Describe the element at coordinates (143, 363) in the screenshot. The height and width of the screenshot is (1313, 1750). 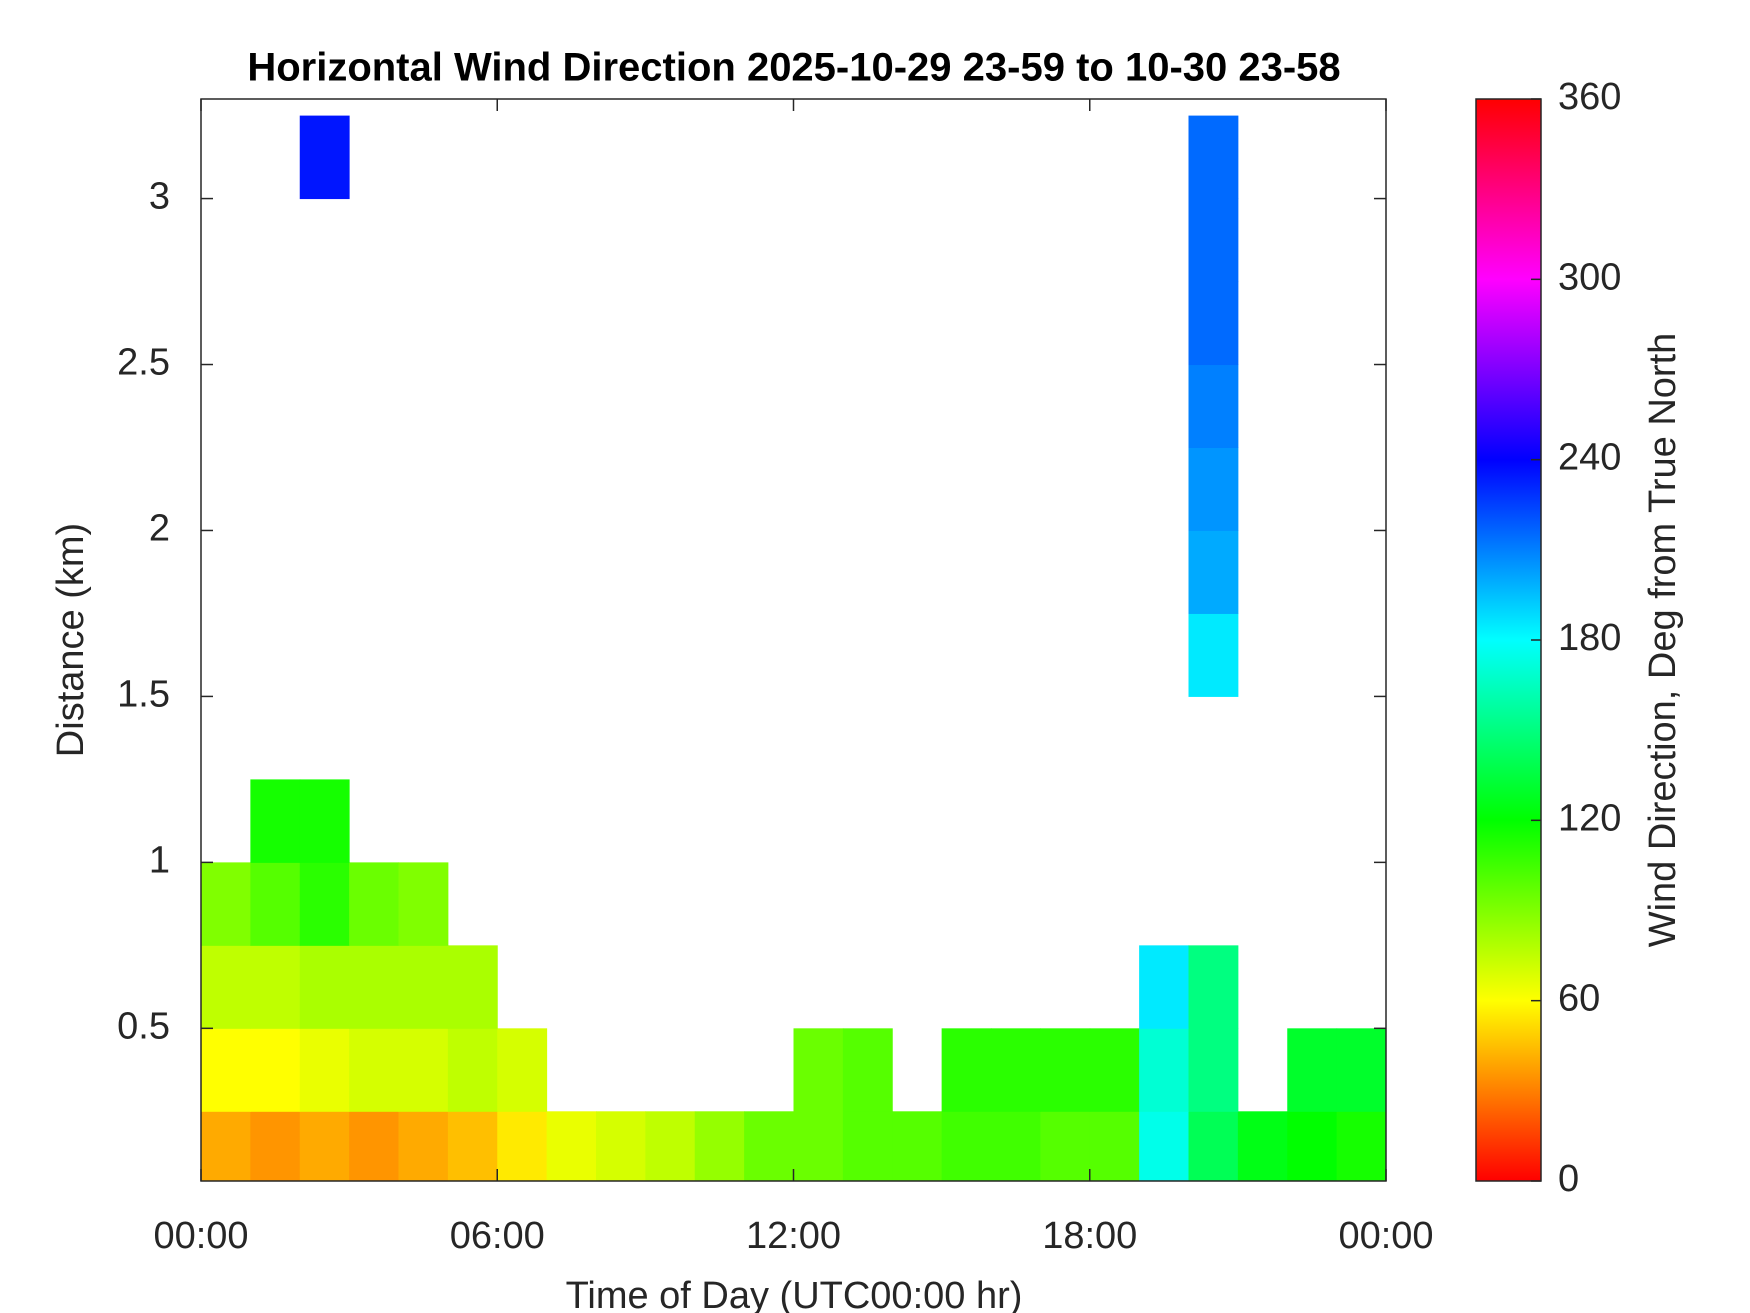
I see `y-tick-label: 2.5` at that location.